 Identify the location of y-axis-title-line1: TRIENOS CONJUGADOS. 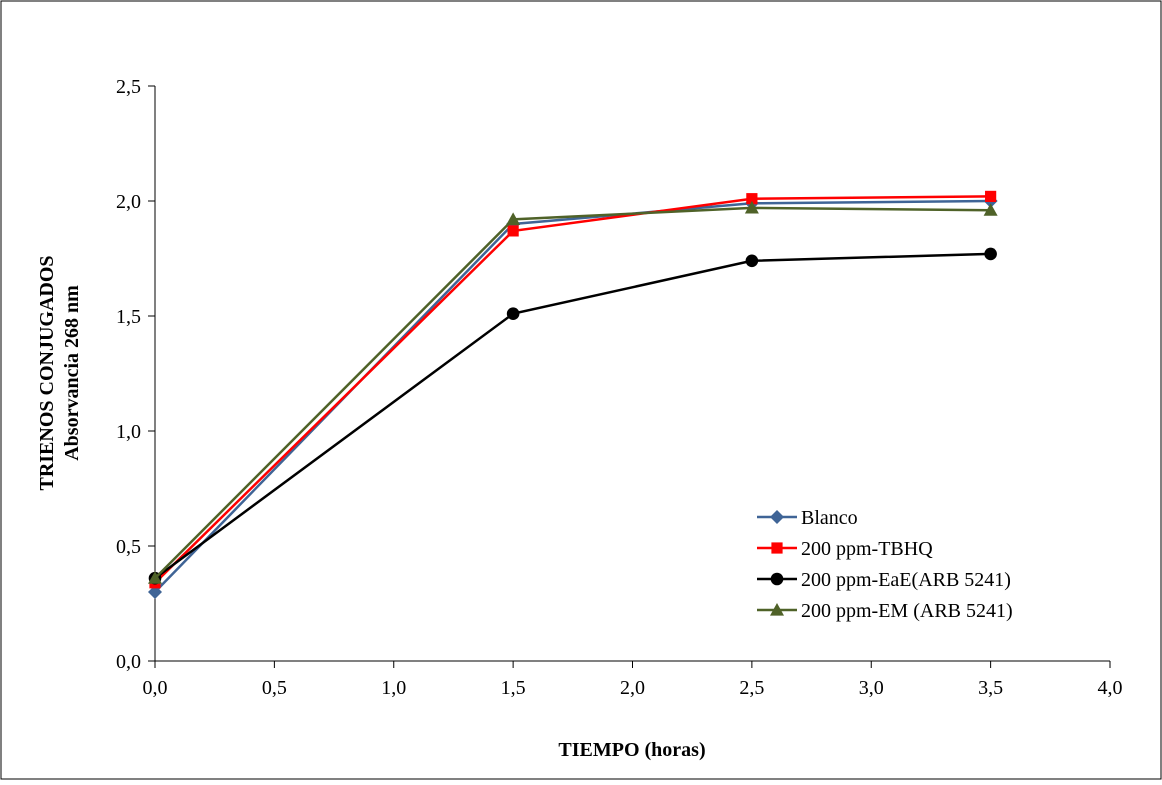
(47, 372).